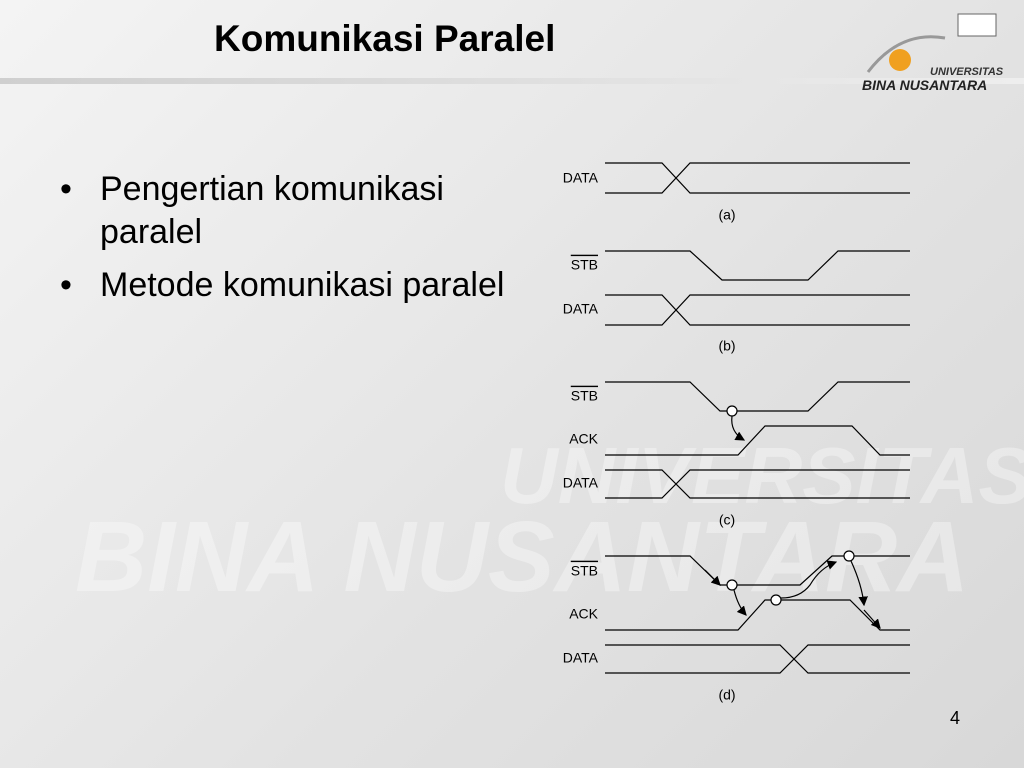  I want to click on page-number: 4, so click(955, 718).